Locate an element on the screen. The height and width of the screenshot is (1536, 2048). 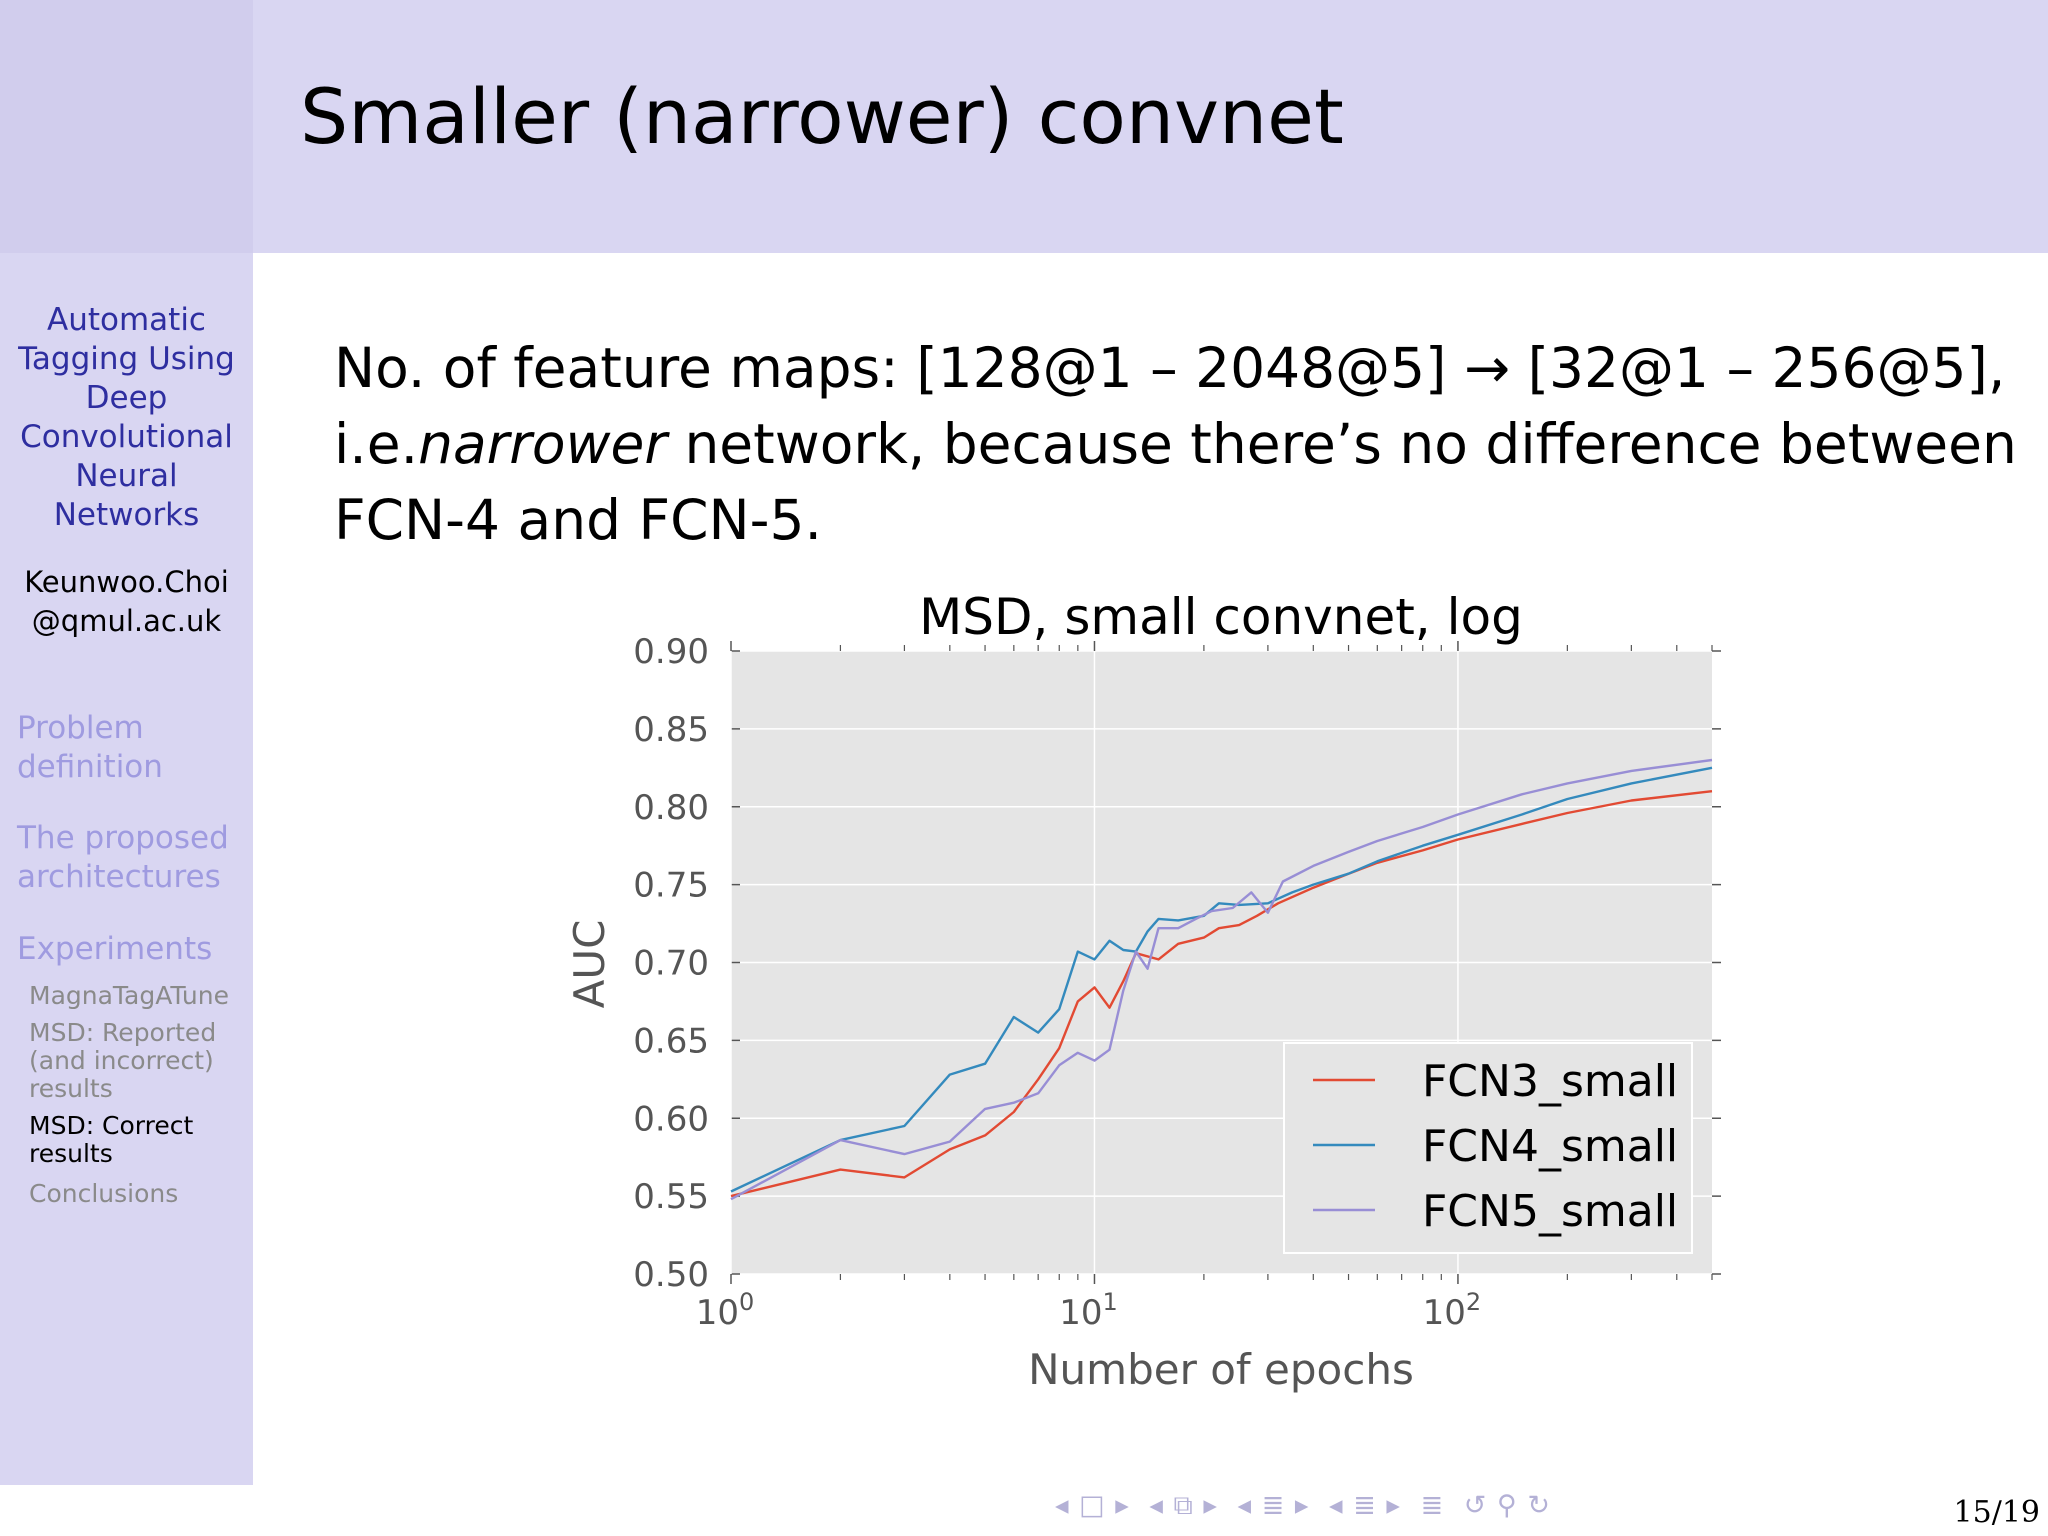
header-corner is located at coordinates (126, 126).